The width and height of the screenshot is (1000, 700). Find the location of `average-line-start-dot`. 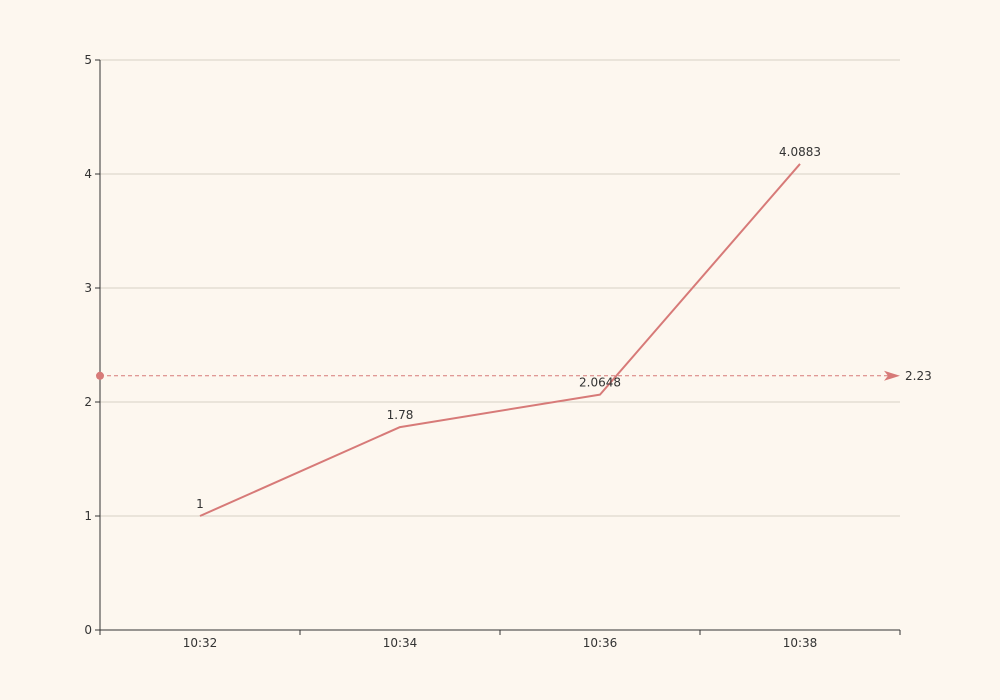

average-line-start-dot is located at coordinates (100, 375).